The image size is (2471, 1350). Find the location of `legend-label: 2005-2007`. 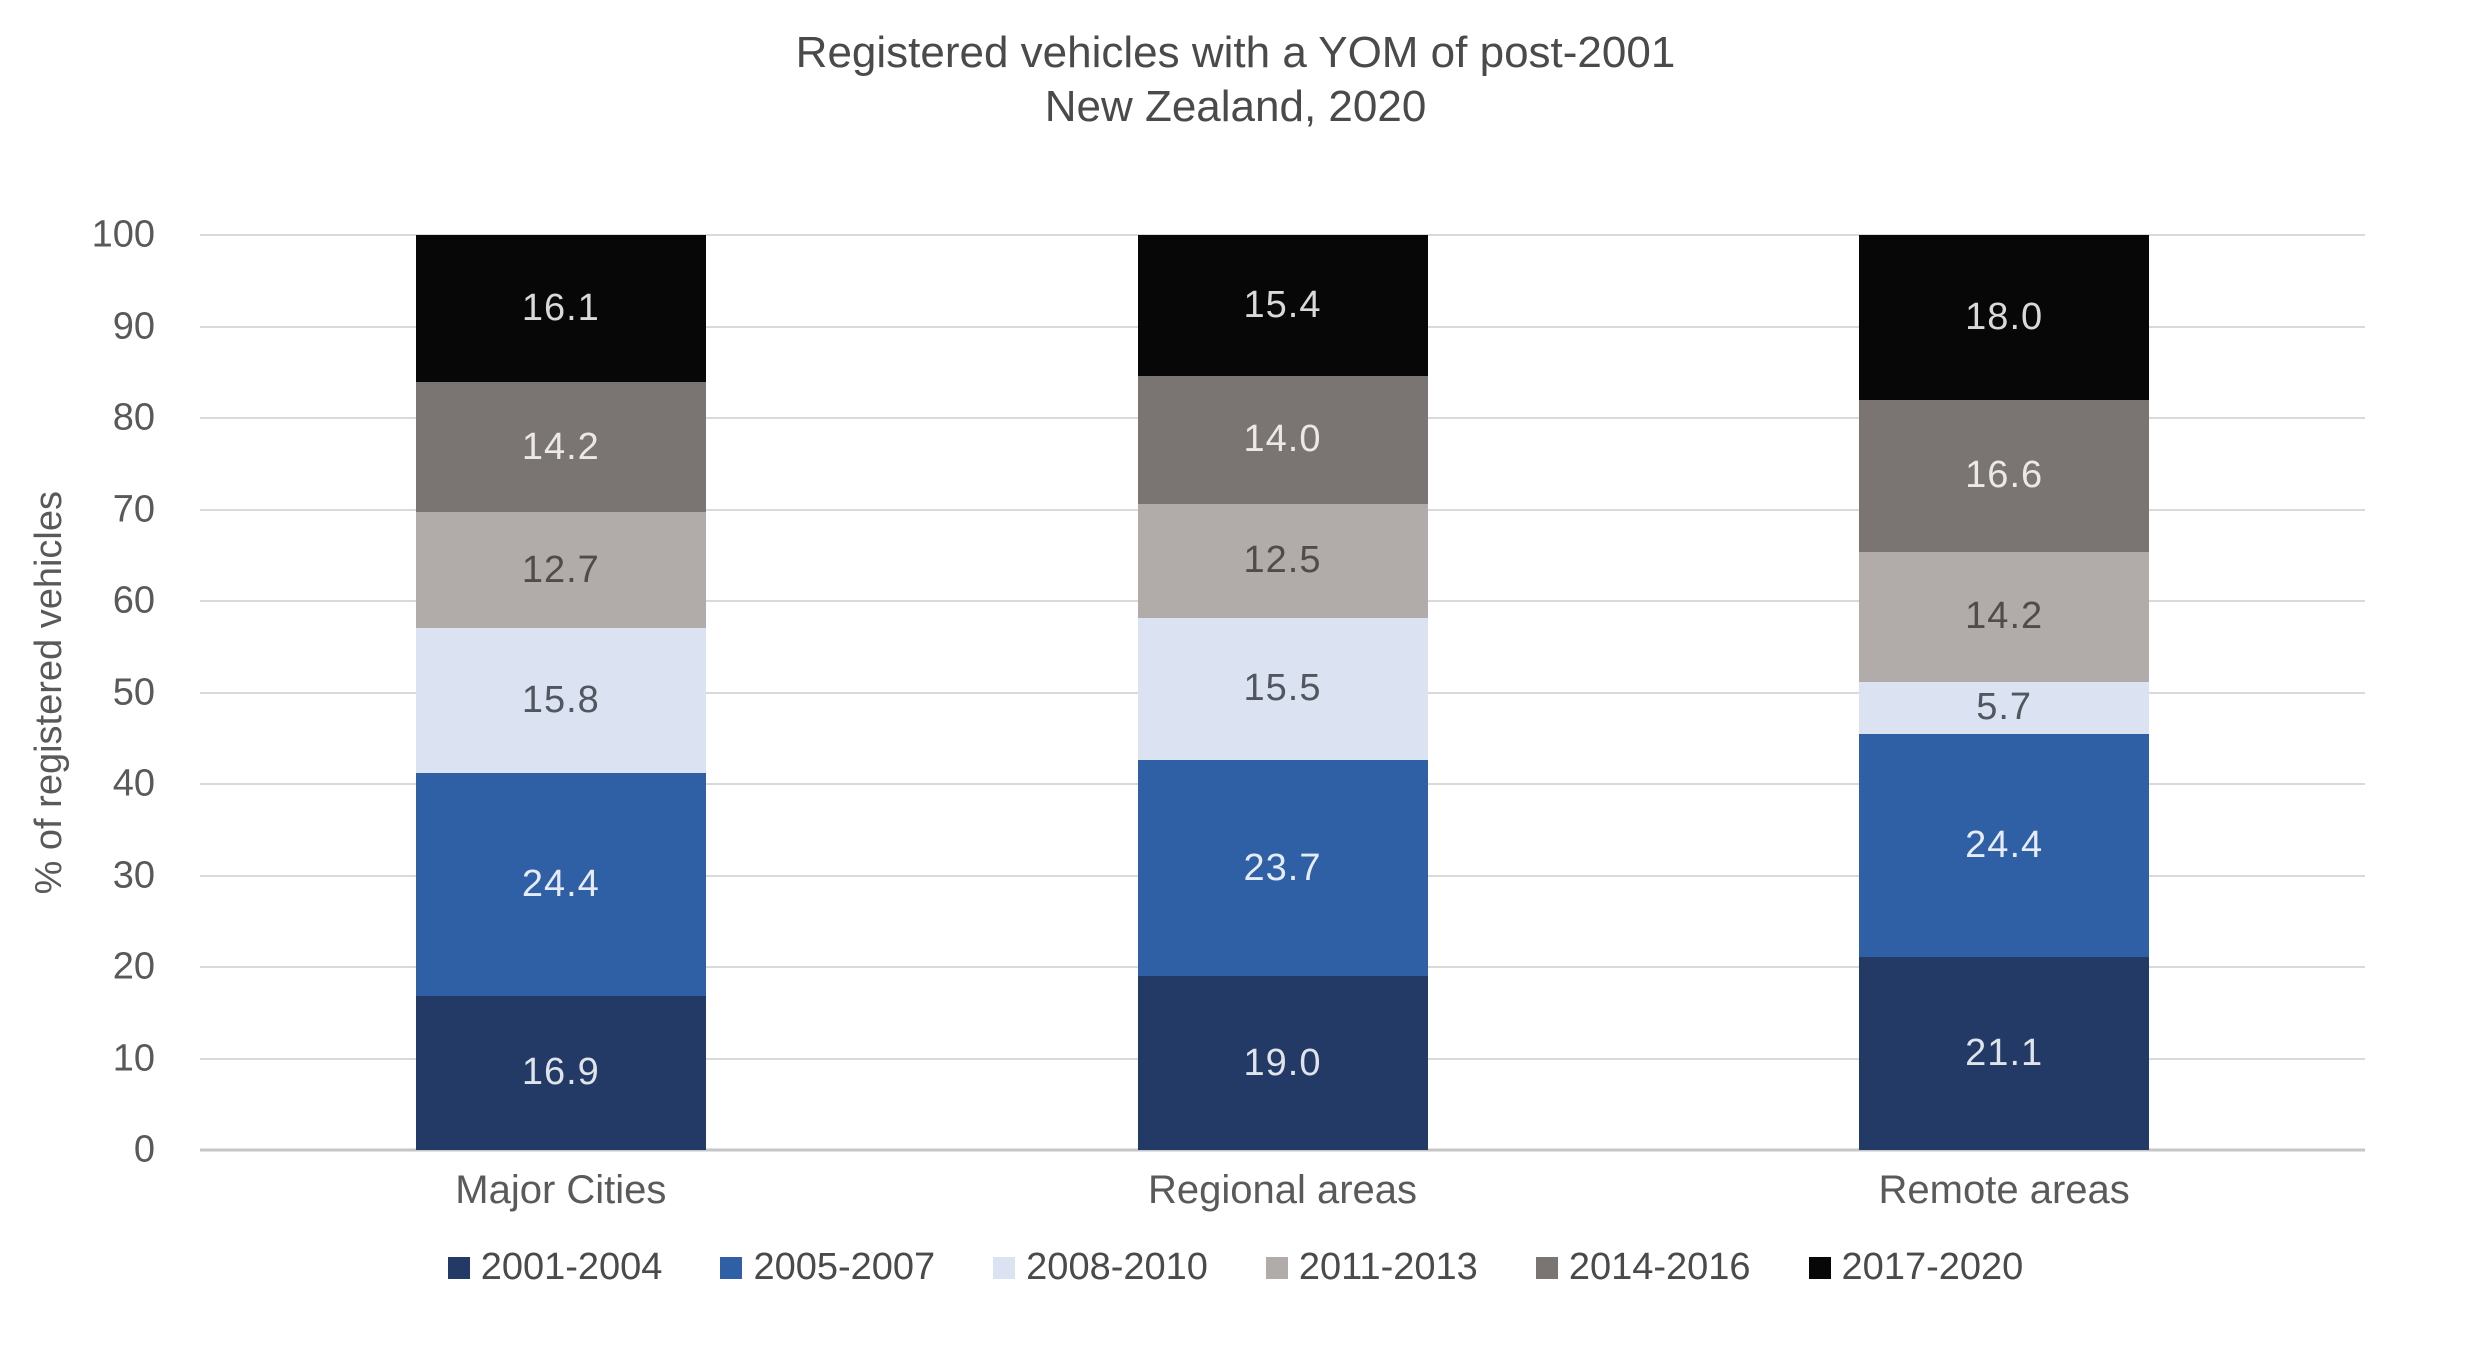

legend-label: 2005-2007 is located at coordinates (844, 1267).